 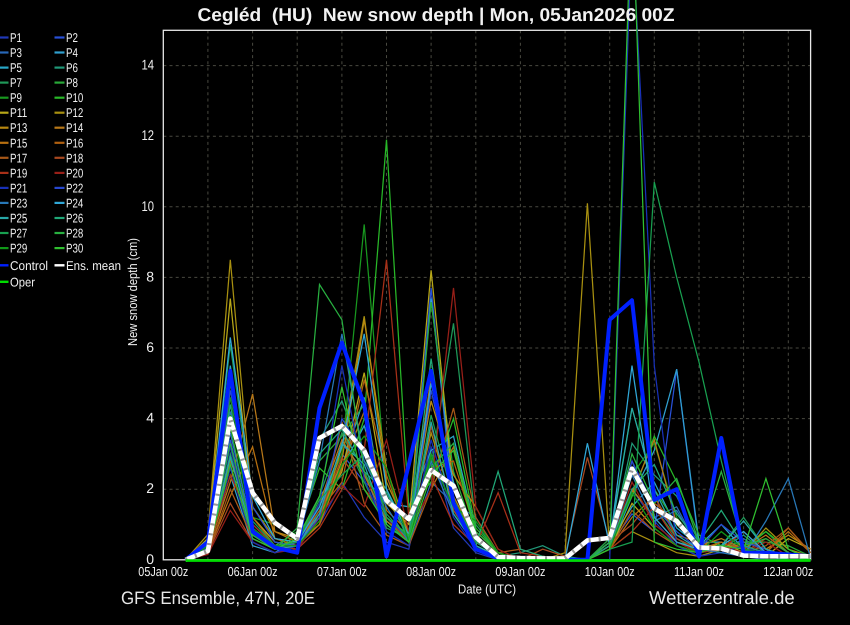 I want to click on svg-text: P29, so click(x=18, y=249).